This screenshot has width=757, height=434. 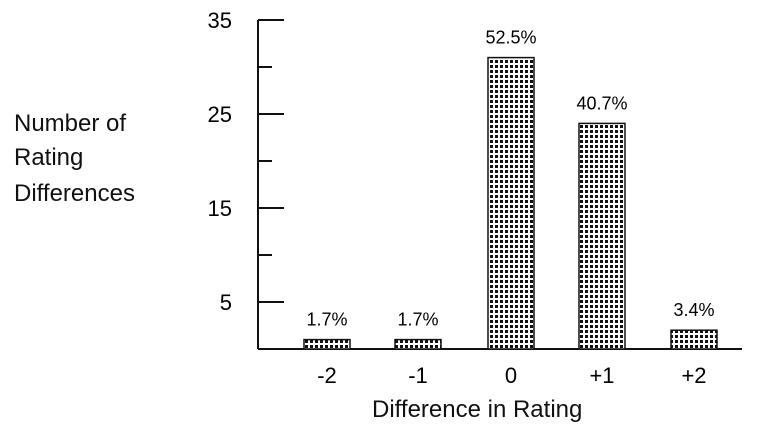 I want to click on bar--1, so click(x=418, y=344).